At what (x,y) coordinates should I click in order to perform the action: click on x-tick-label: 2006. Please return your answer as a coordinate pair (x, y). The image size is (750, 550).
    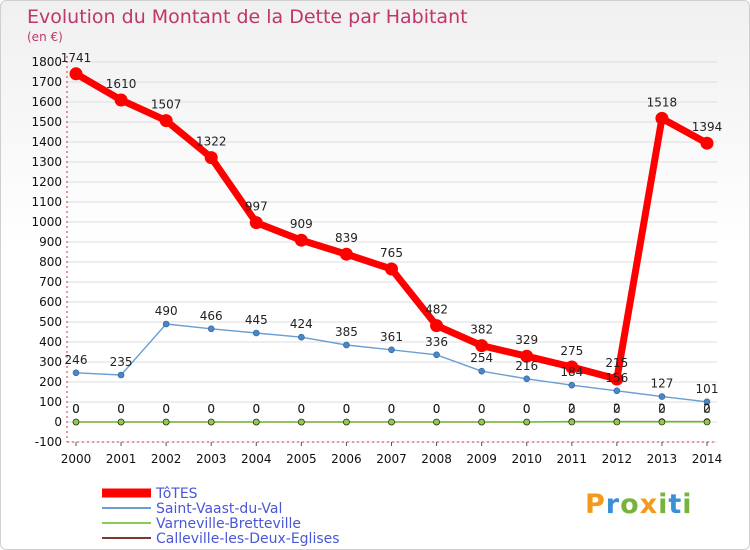
    Looking at the image, I should click on (346, 459).